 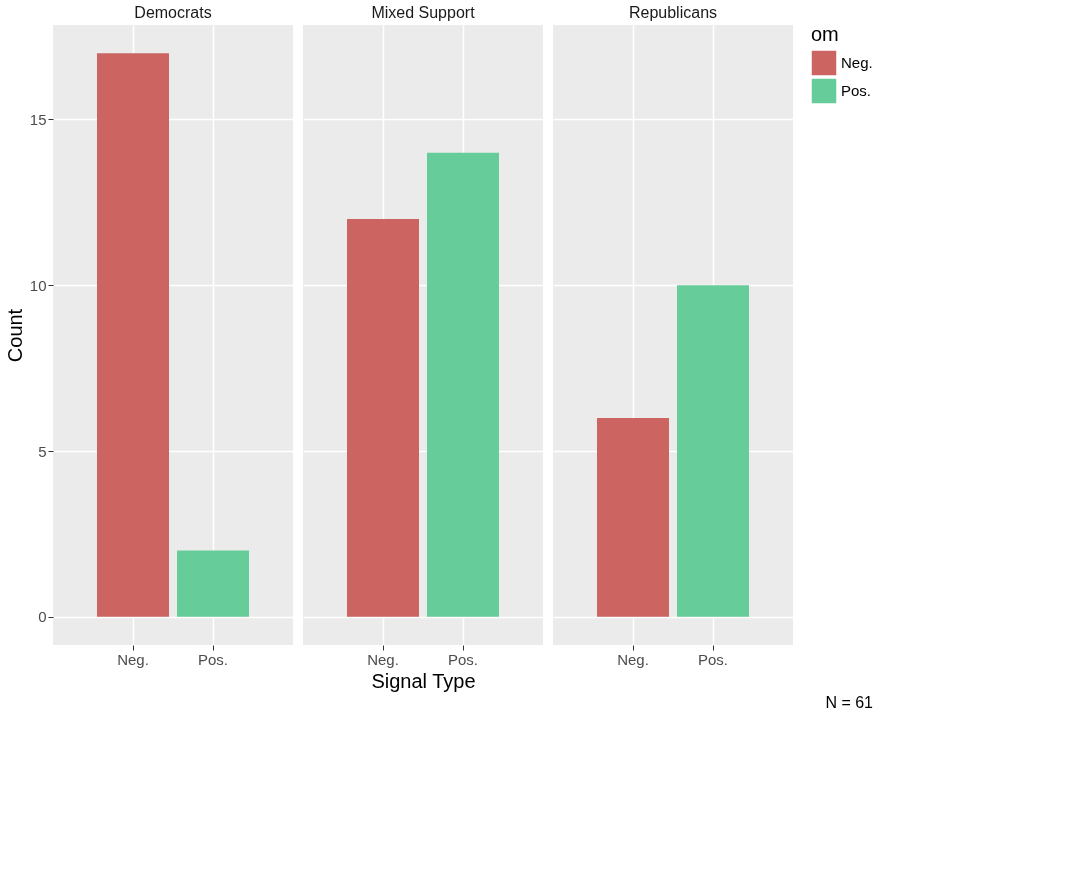 I want to click on legend-label: Pos., so click(x=856, y=90).